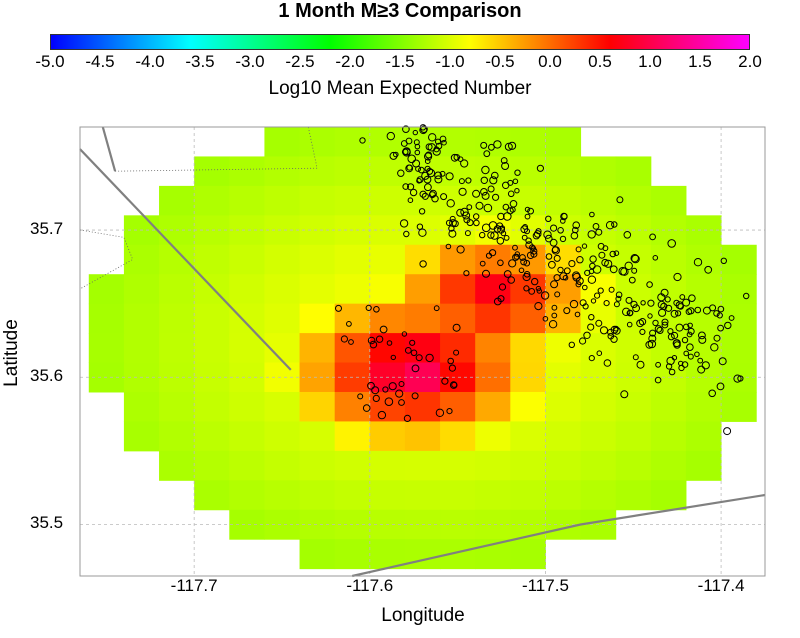  I want to click on y-axis-label: Latitude, so click(11, 353).